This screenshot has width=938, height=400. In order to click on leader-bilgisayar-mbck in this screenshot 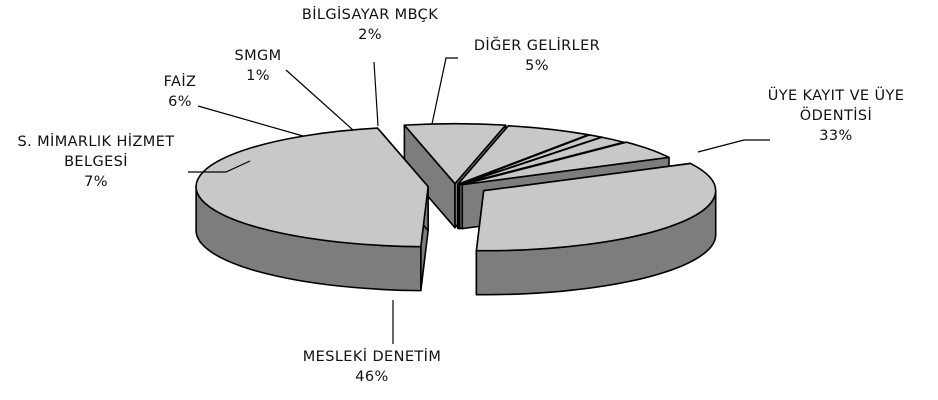, I will do `click(376, 94)`.